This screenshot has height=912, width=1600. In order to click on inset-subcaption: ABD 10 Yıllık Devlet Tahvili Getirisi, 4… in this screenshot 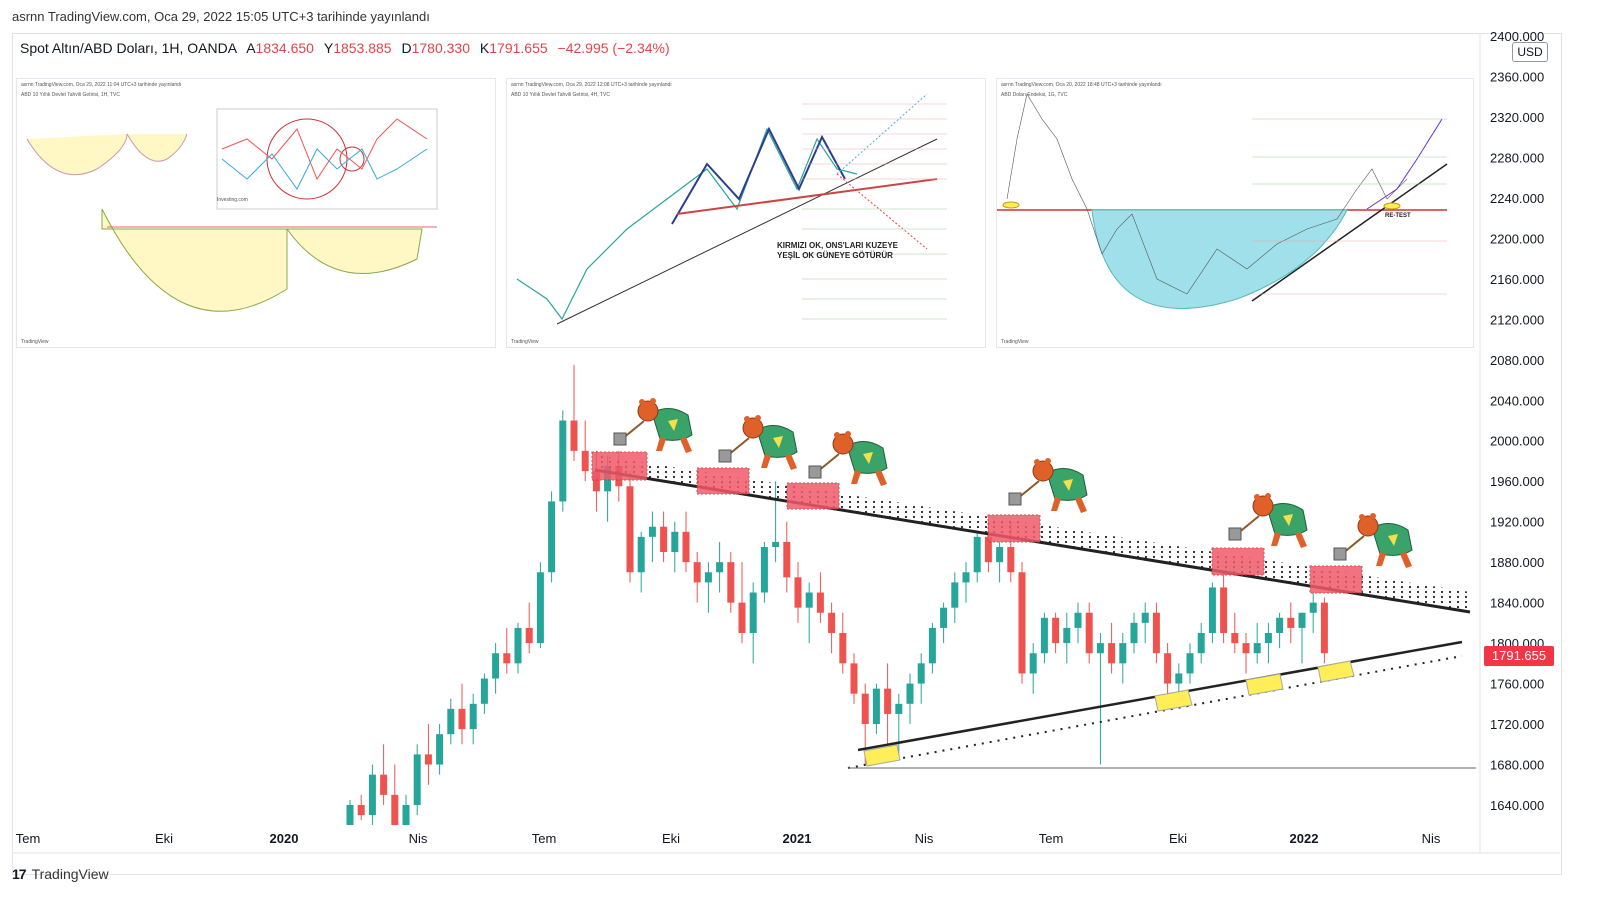, I will do `click(560, 95)`.